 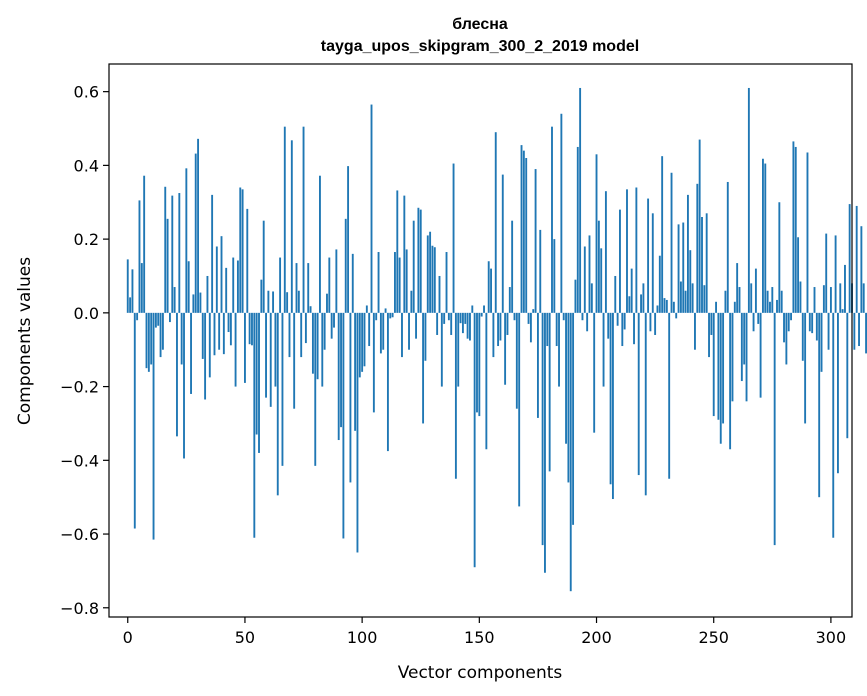 I want to click on chart-title-line-1: блесна, so click(x=480, y=24).